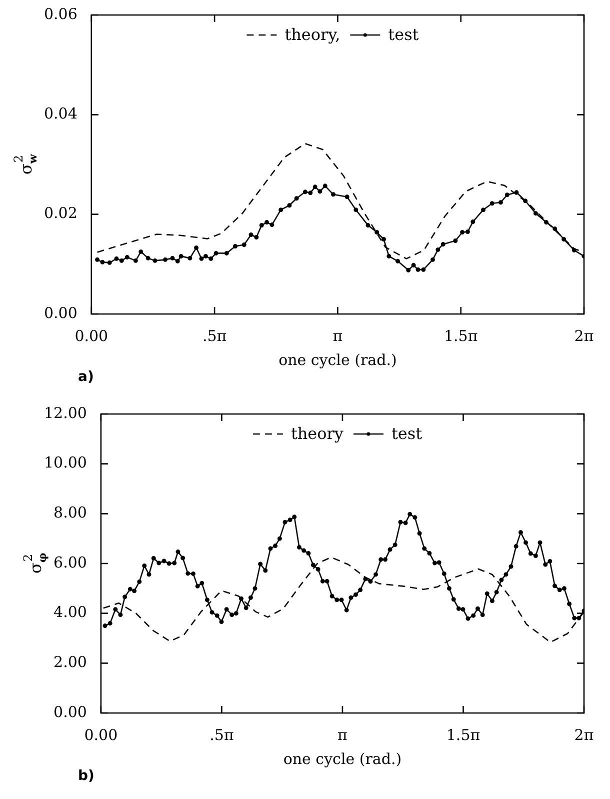  What do you see at coordinates (86, 776) in the screenshot?
I see `text: b)` at bounding box center [86, 776].